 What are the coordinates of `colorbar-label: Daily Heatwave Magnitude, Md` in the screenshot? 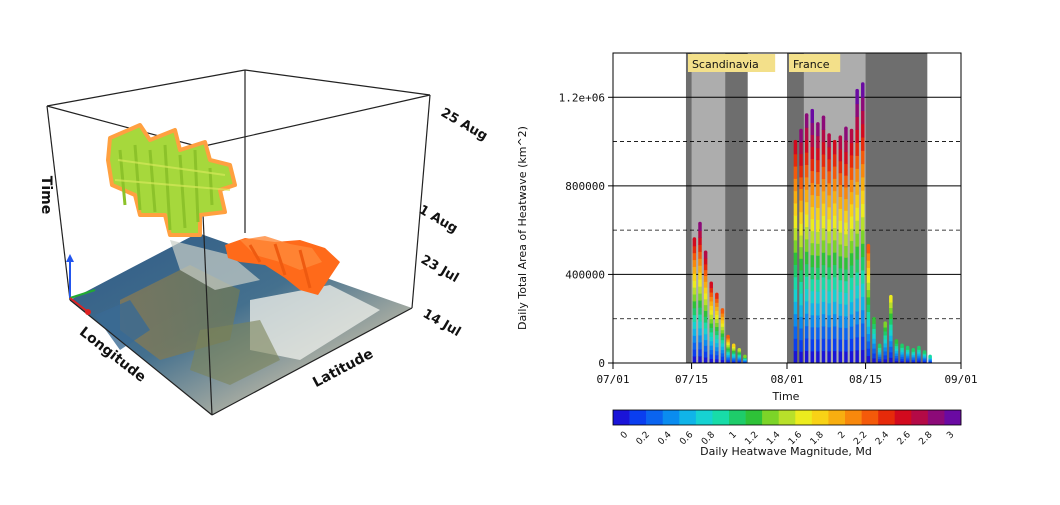 It's located at (786, 451).